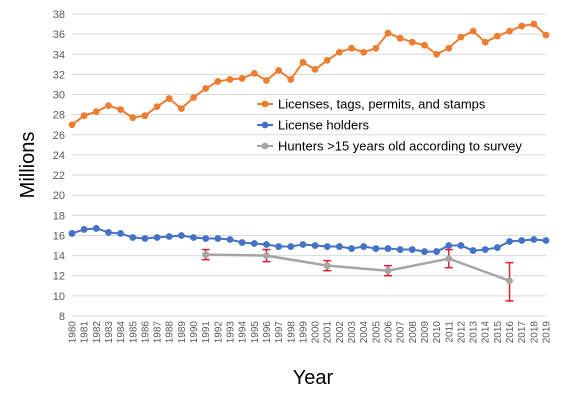 This screenshot has width=574, height=405. What do you see at coordinates (340, 332) in the screenshot?
I see `x-tick-label-2002: 2002` at bounding box center [340, 332].